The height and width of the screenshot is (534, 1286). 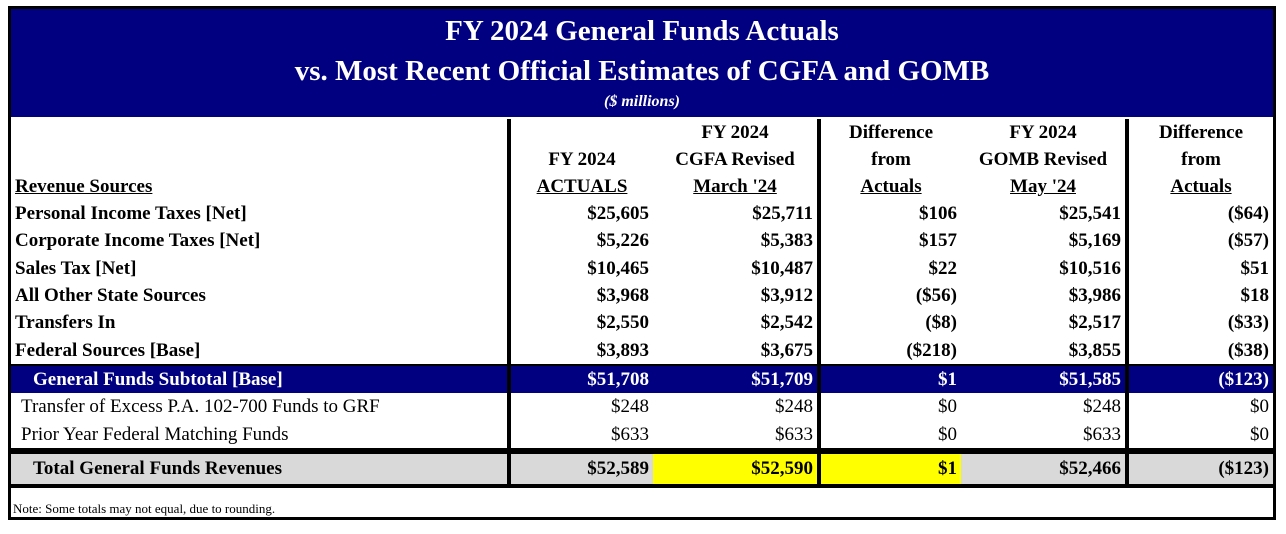 I want to click on row-label: All Other State Sources, so click(x=110, y=296).